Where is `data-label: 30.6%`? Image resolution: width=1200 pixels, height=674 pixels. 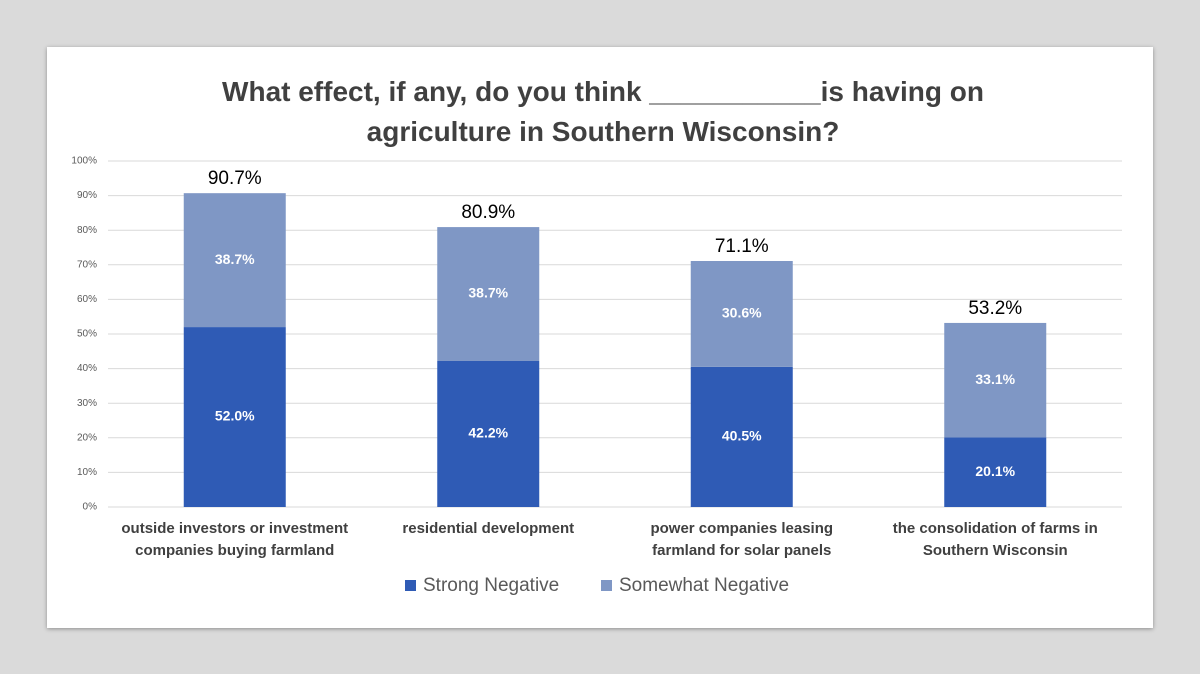 data-label: 30.6% is located at coordinates (742, 313).